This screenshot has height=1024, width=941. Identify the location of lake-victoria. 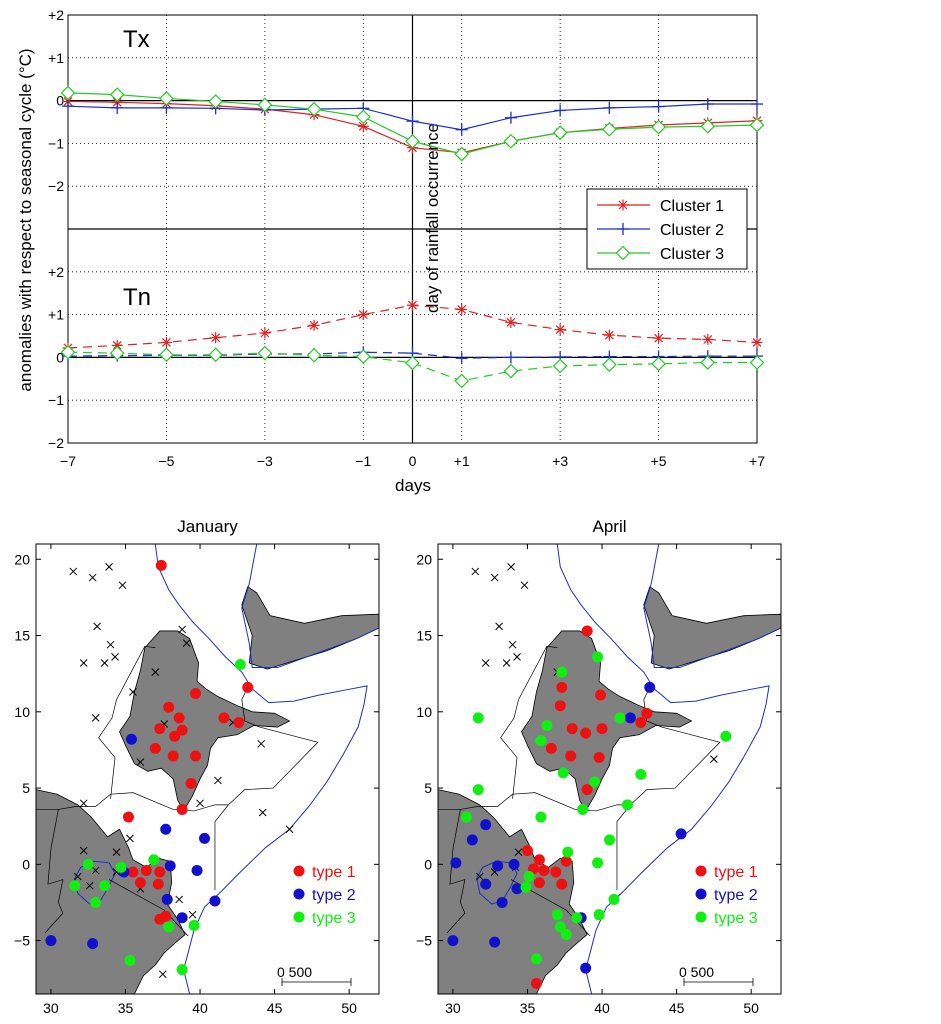
(497, 882).